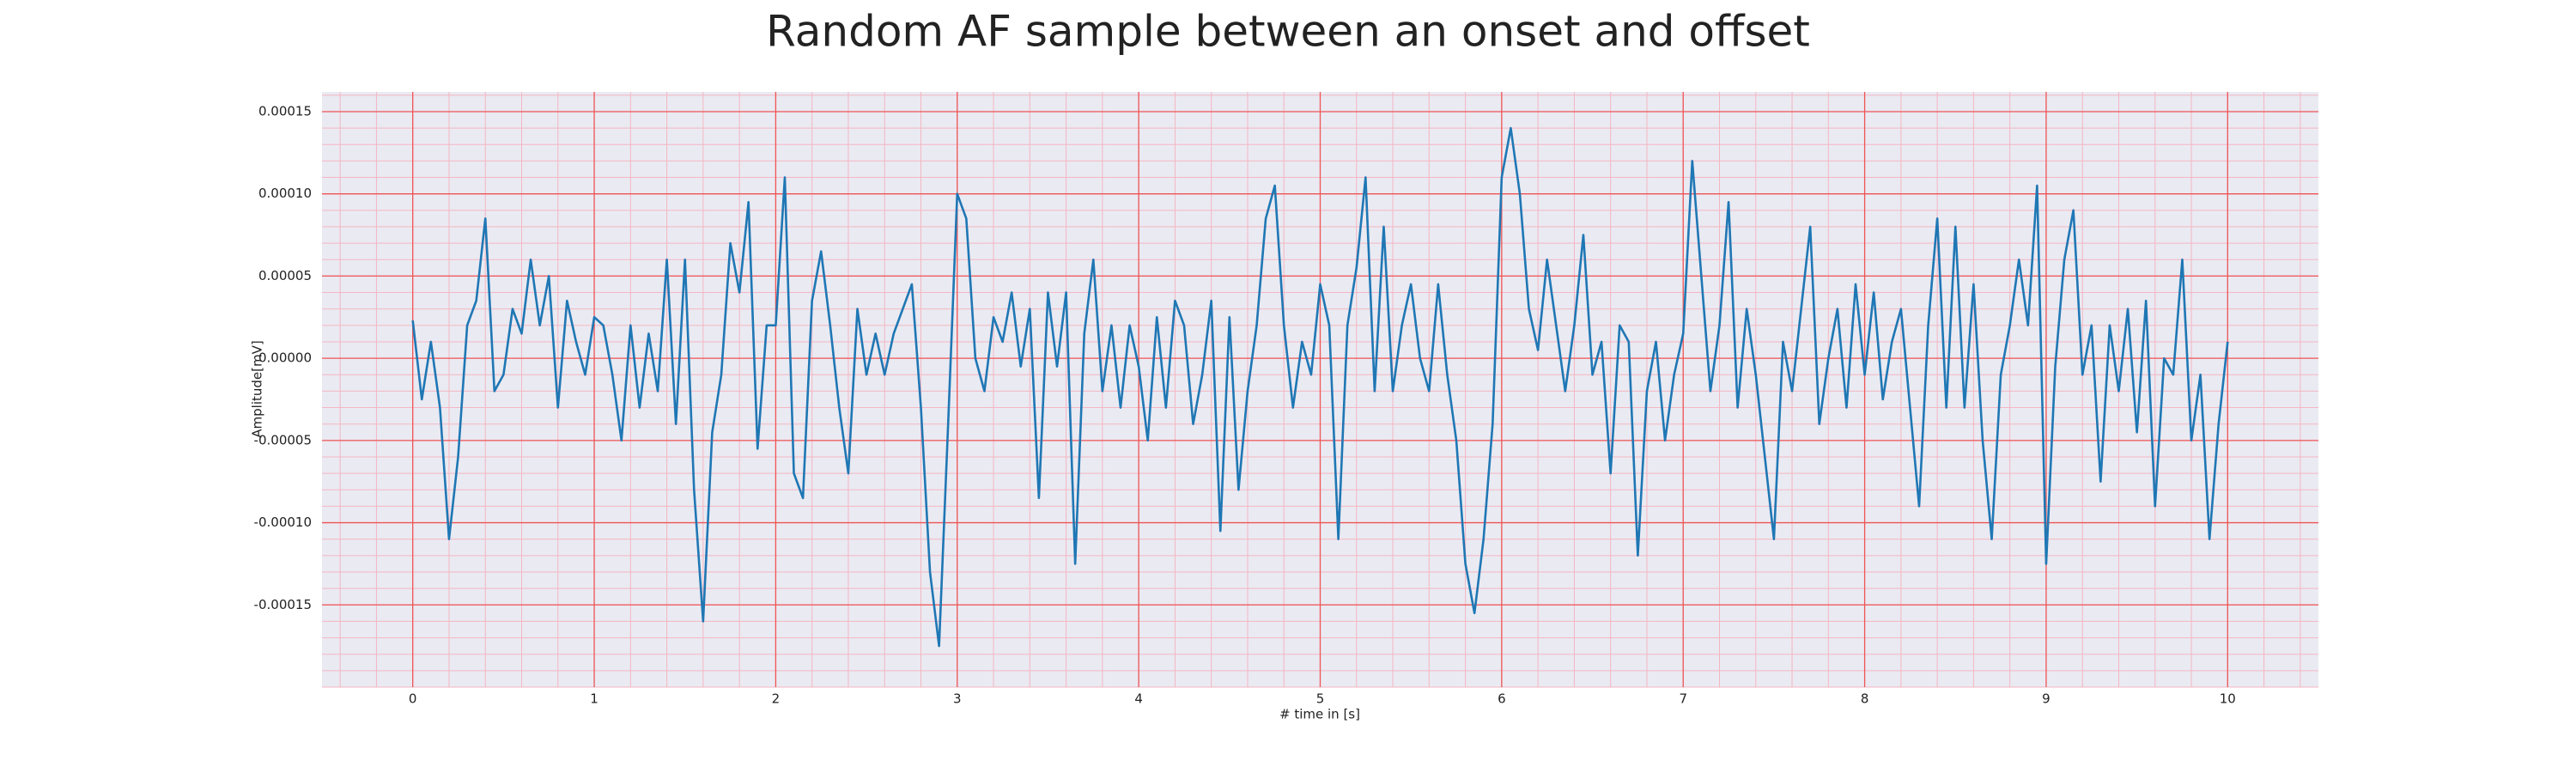 Image resolution: width=2576 pixels, height=773 pixels. Describe the element at coordinates (413, 699) in the screenshot. I see `x-tick-label: 0` at that location.